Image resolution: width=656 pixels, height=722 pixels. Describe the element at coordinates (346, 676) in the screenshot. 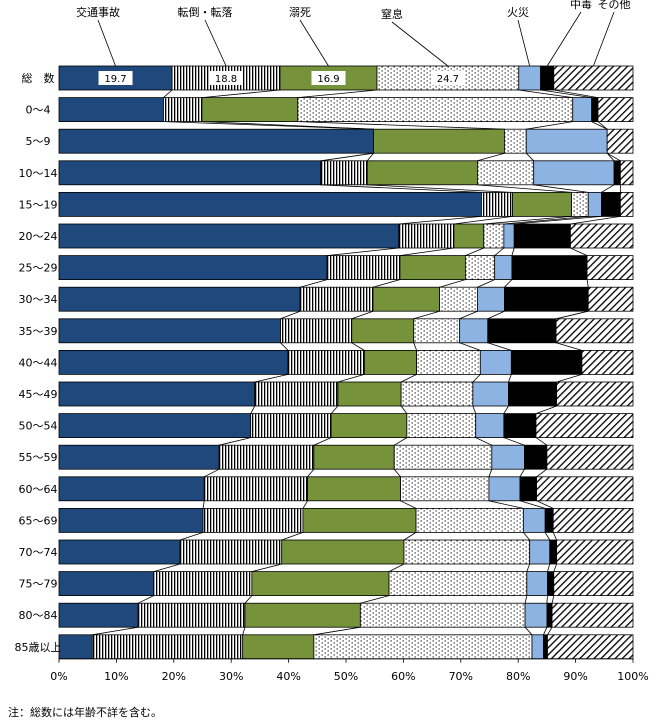

I see `x-tick-label: 50%` at that location.